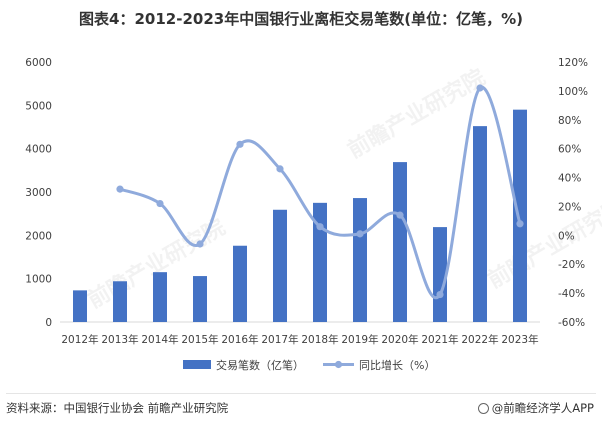  What do you see at coordinates (160, 203) in the screenshot?
I see `growth-point-2014年` at bounding box center [160, 203].